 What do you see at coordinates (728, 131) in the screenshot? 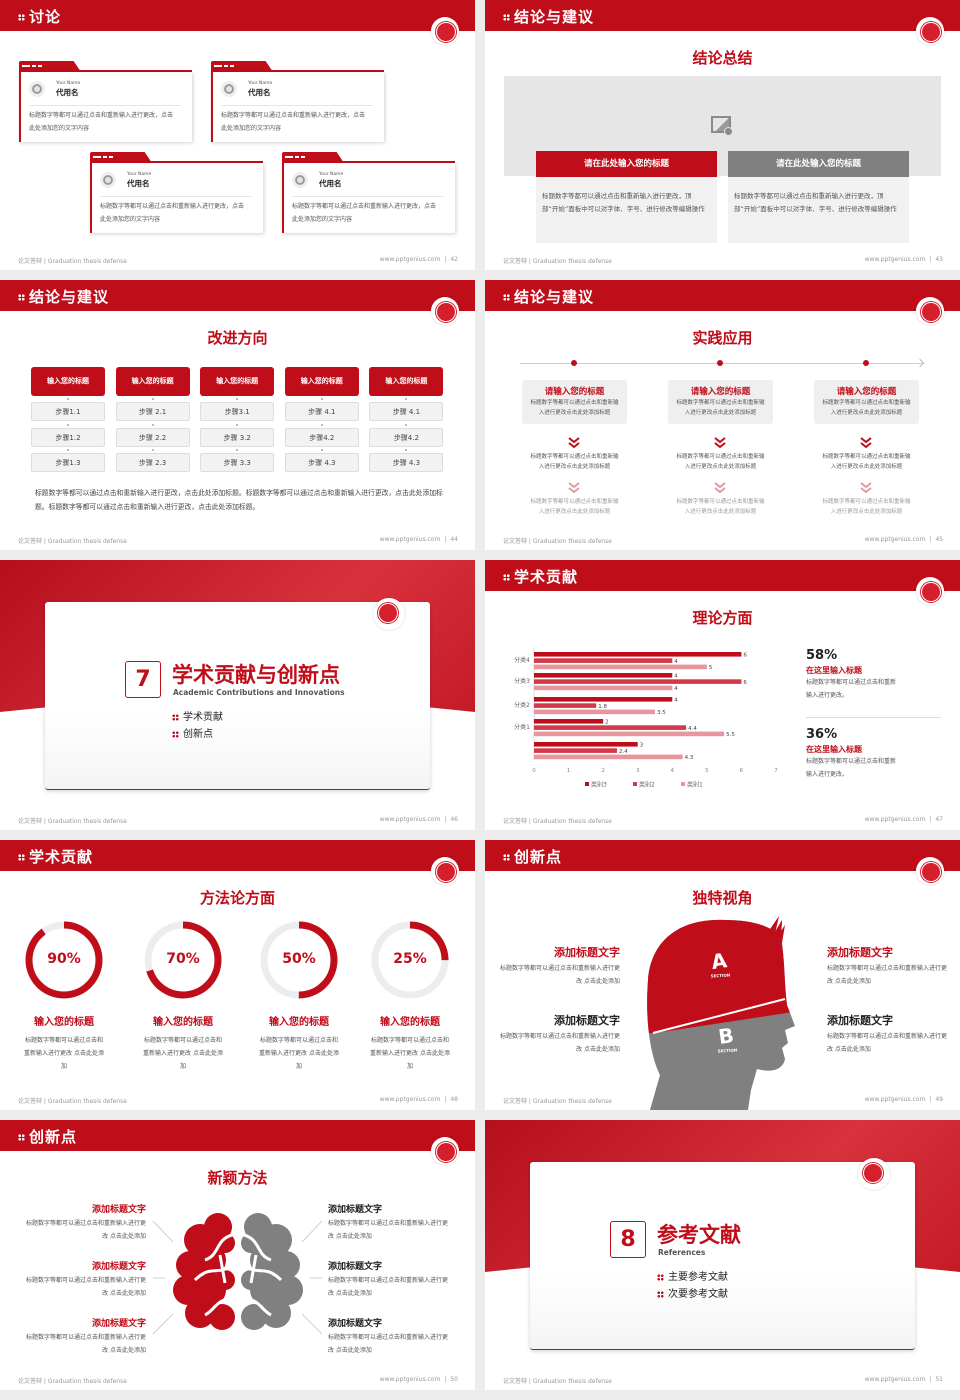
I see `plus-badge-icon` at bounding box center [728, 131].